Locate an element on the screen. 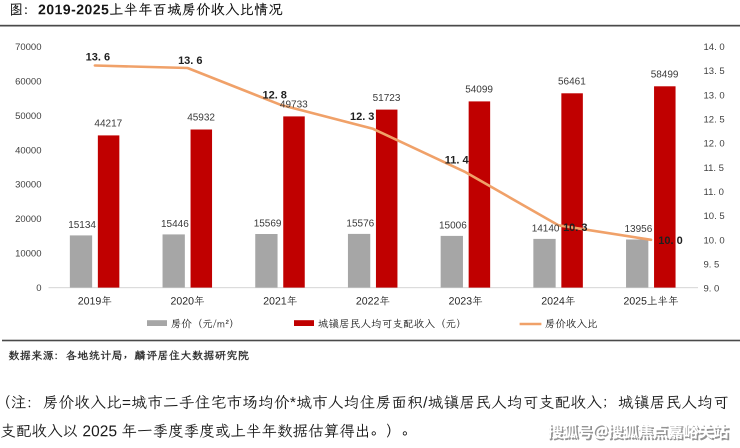 The image size is (740, 448). svg-text: 70000 is located at coordinates (28, 47).